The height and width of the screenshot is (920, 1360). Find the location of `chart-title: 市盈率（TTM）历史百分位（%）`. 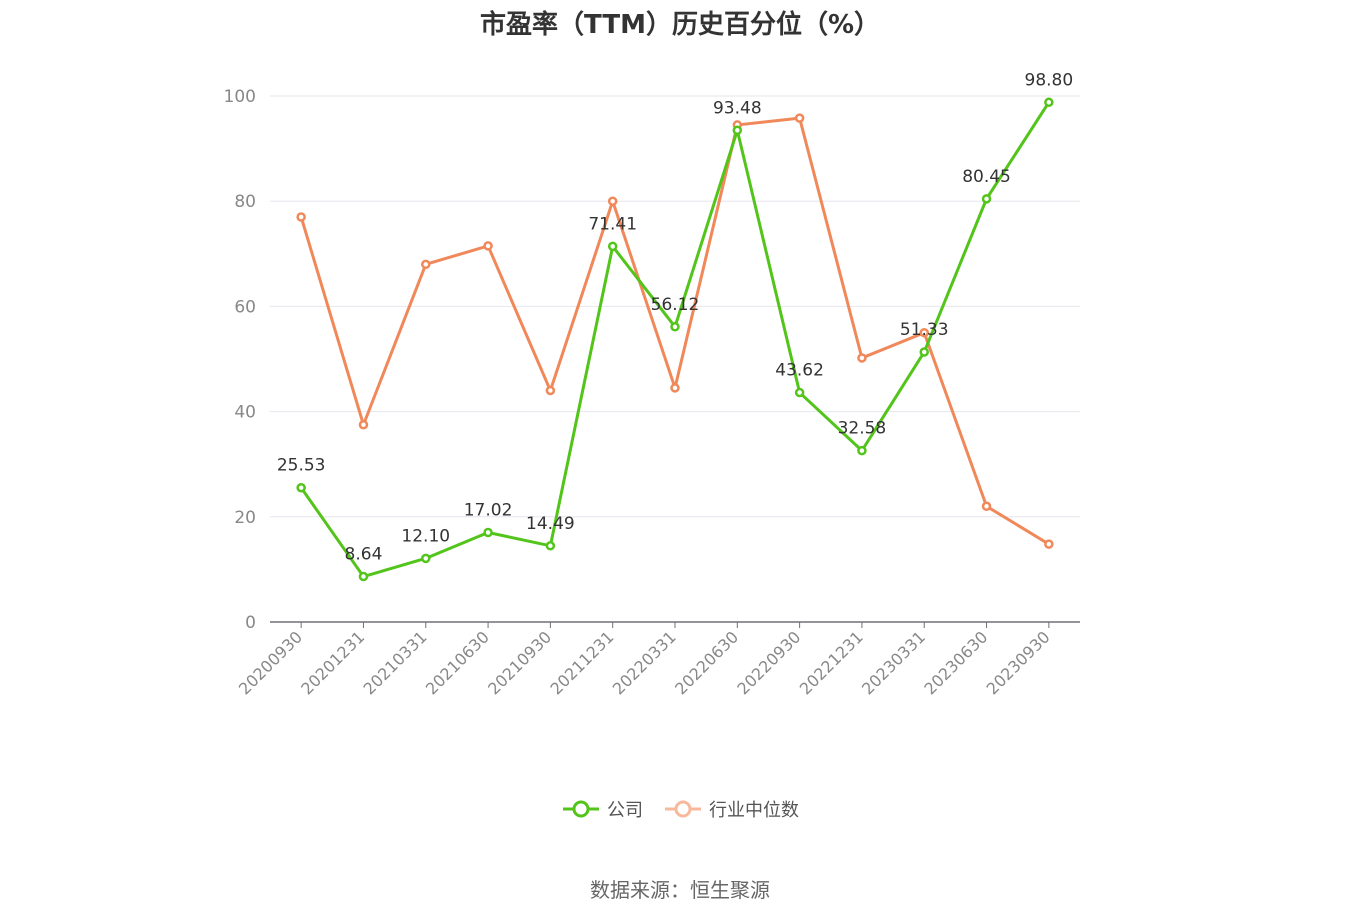

chart-title: 市盈率（TTM）历史百分位（%） is located at coordinates (680, 25).